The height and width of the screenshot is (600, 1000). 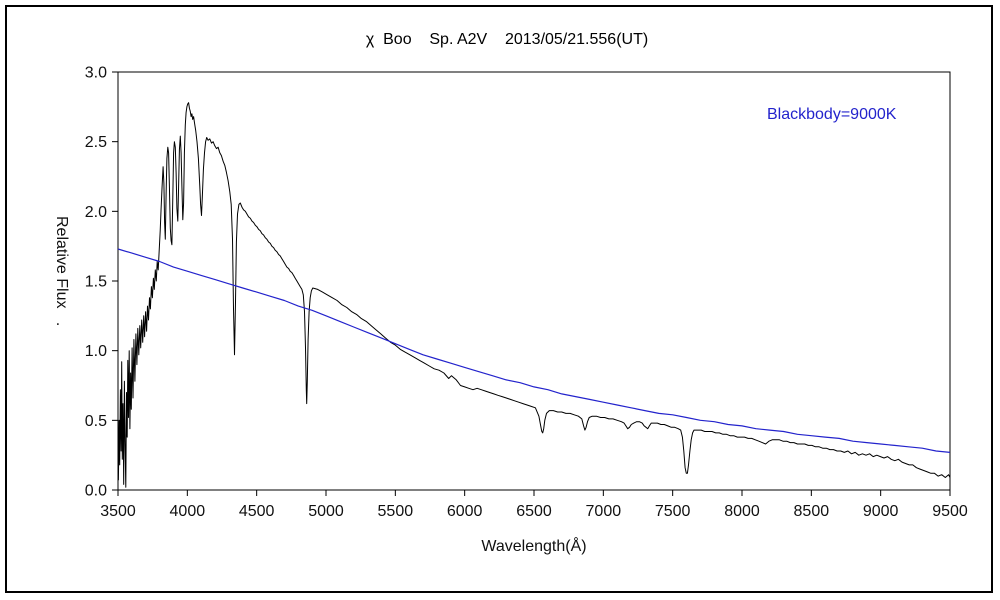 What do you see at coordinates (812, 511) in the screenshot?
I see `x-tick-label: 8500` at bounding box center [812, 511].